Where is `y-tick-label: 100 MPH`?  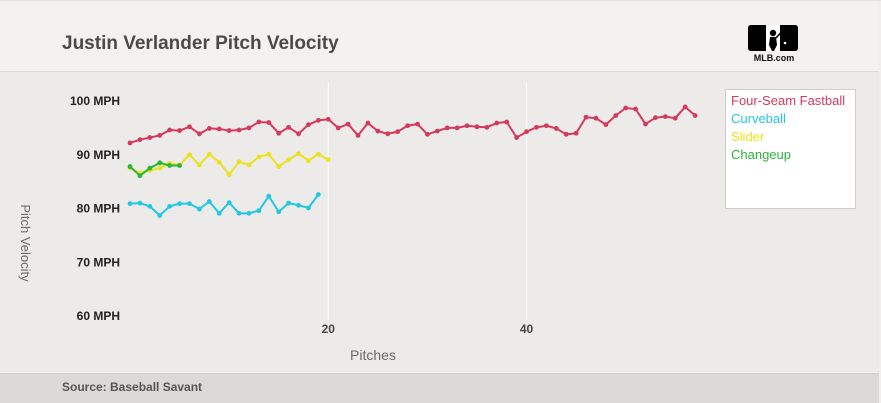 y-tick-label: 100 MPH is located at coordinates (95, 101).